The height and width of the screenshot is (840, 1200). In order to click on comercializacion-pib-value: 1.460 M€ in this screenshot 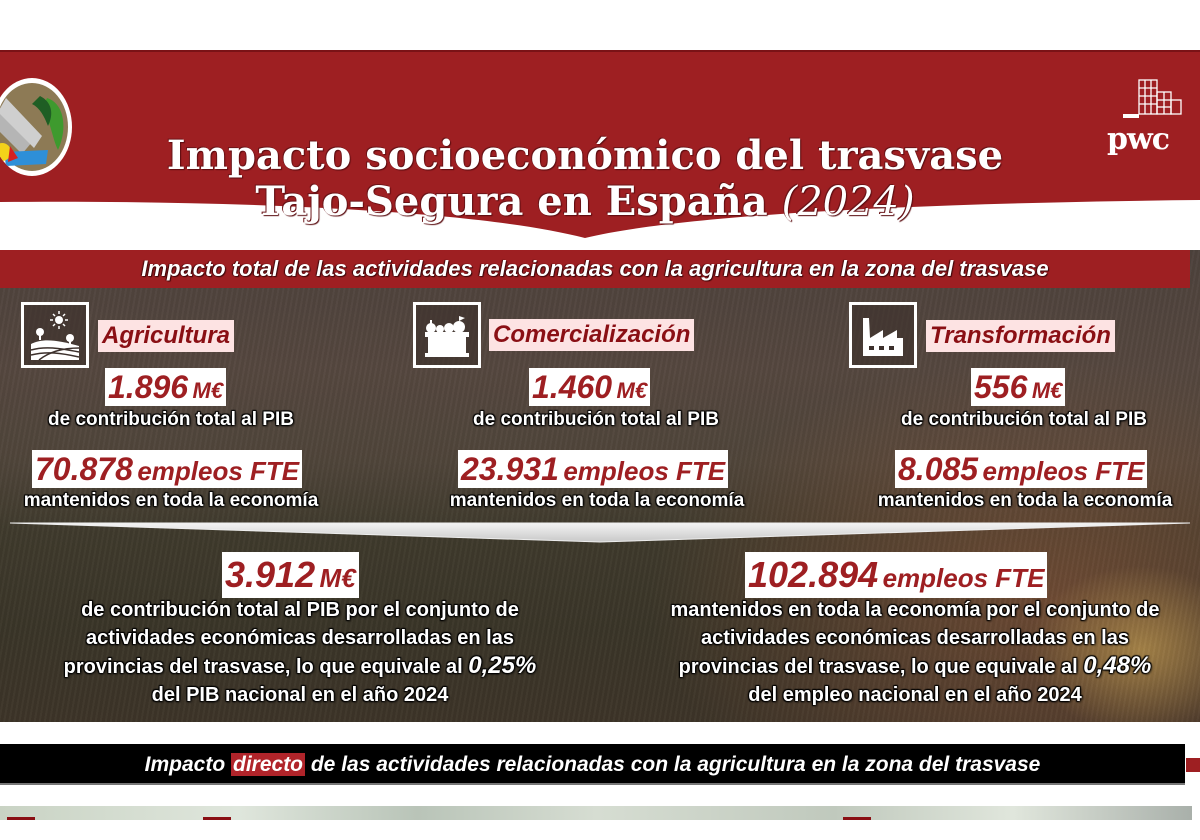, I will do `click(590, 387)`.